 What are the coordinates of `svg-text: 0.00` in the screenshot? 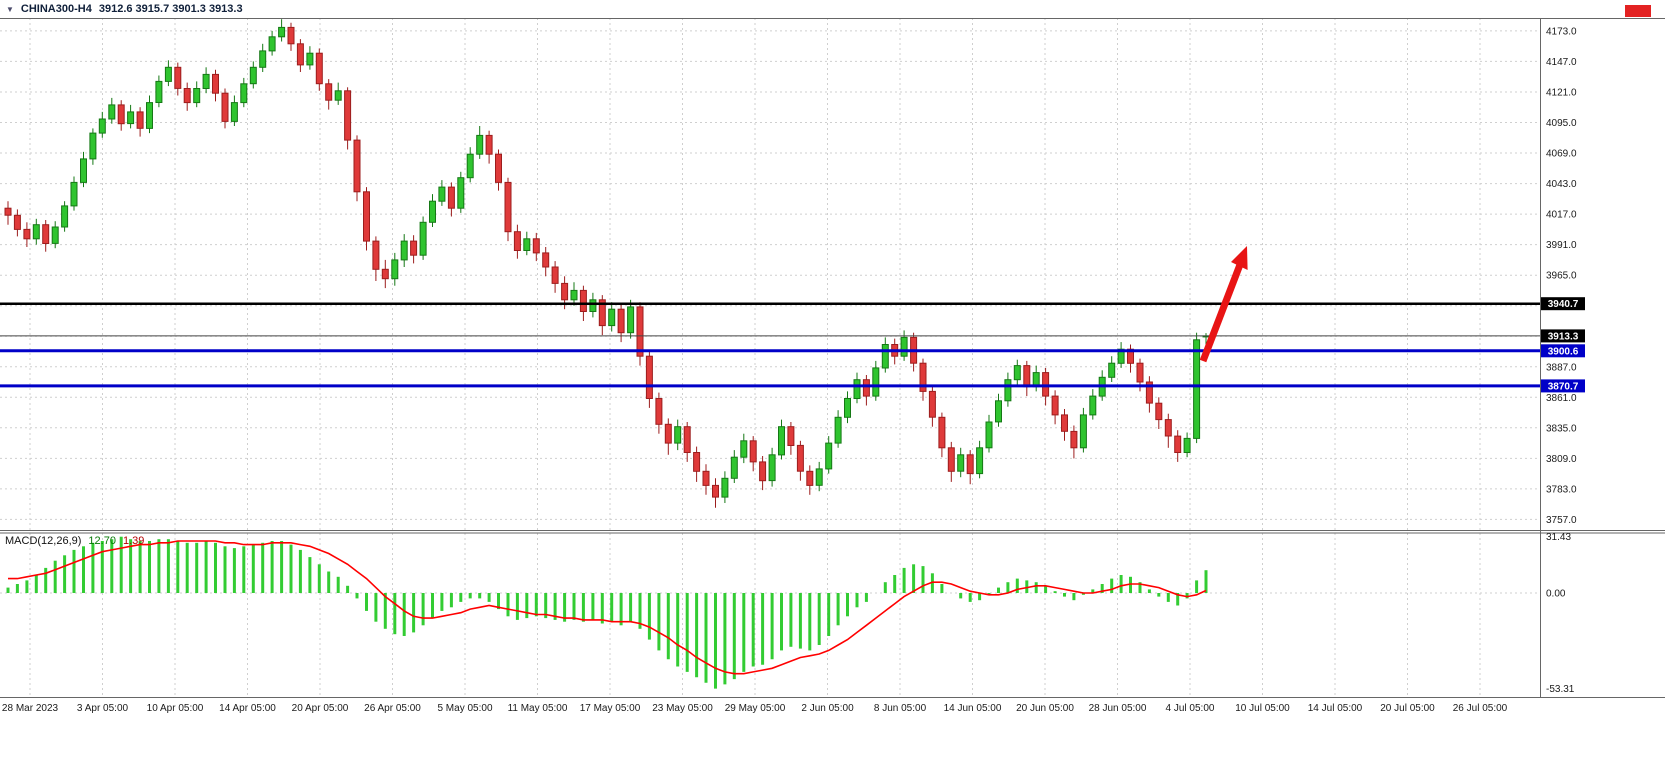 It's located at (1556, 594).